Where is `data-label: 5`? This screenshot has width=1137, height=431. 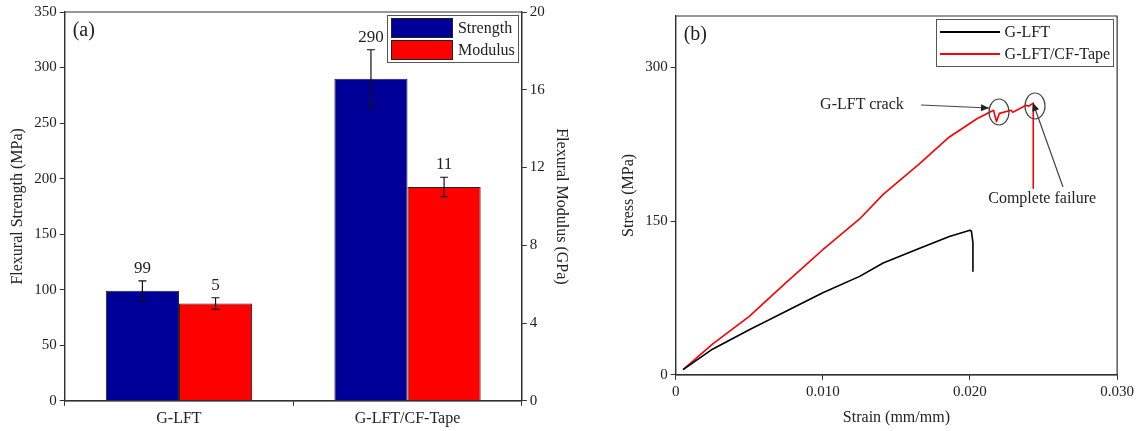
data-label: 5 is located at coordinates (215, 284).